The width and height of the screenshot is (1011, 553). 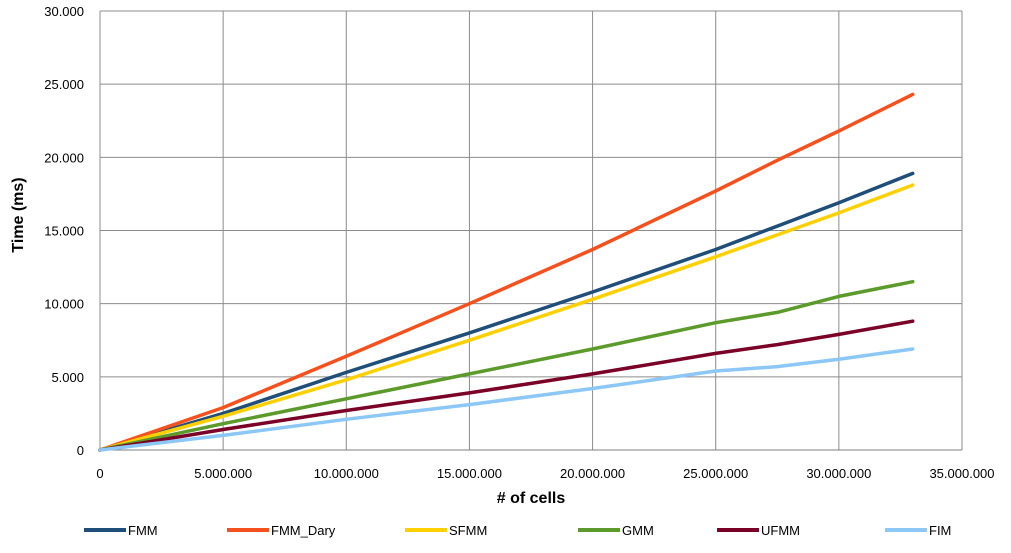 I want to click on y-tick-label: 15.000, so click(x=64, y=231).